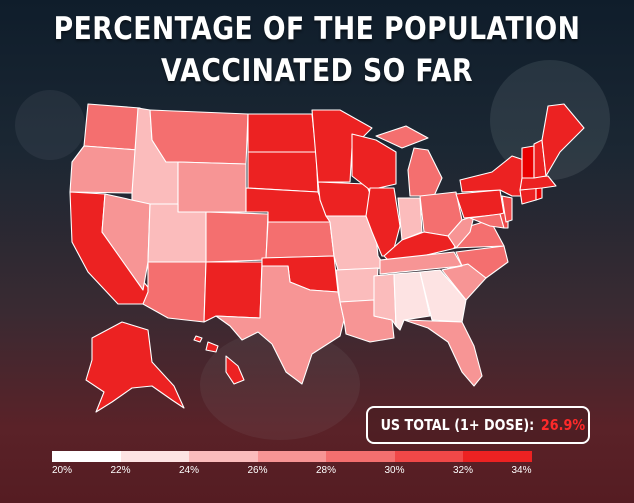 This screenshot has width=634, height=503. Describe the element at coordinates (394, 470) in the screenshot. I see `legend-tick-label: 30%` at that location.